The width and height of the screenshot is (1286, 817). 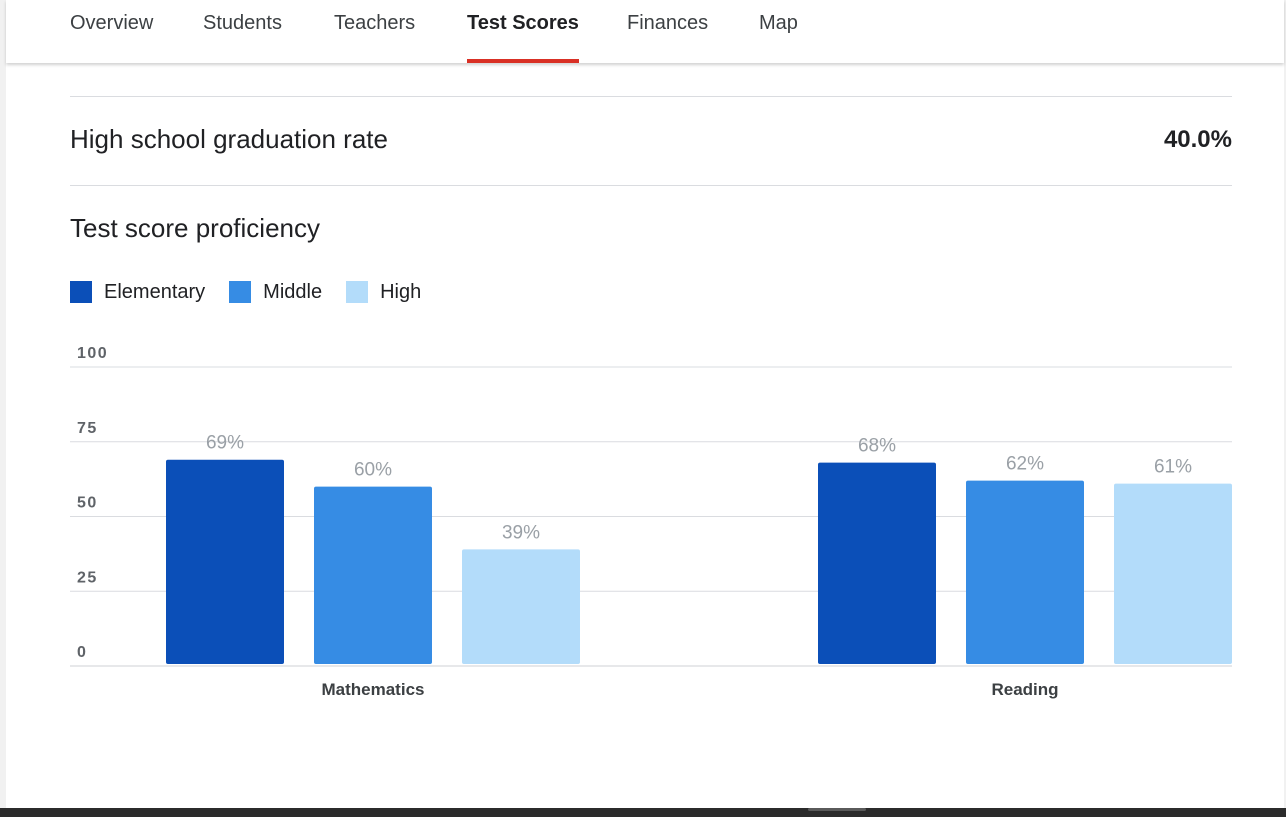 What do you see at coordinates (373, 575) in the screenshot?
I see `bar-mathematics-middle` at bounding box center [373, 575].